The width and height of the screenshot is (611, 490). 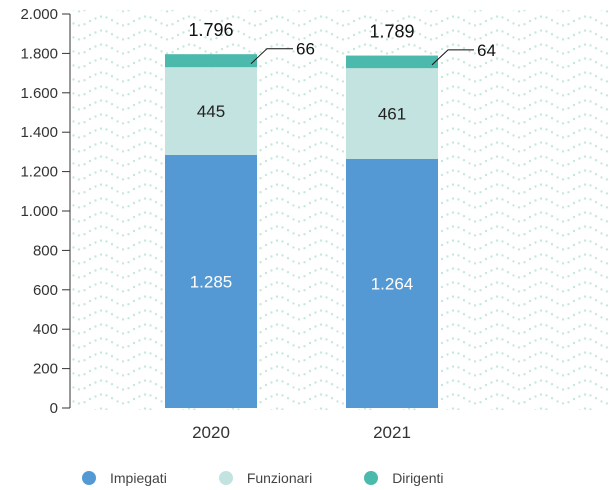 What do you see at coordinates (486, 50) in the screenshot?
I see `data-label-dirigenti-2021: 64` at bounding box center [486, 50].